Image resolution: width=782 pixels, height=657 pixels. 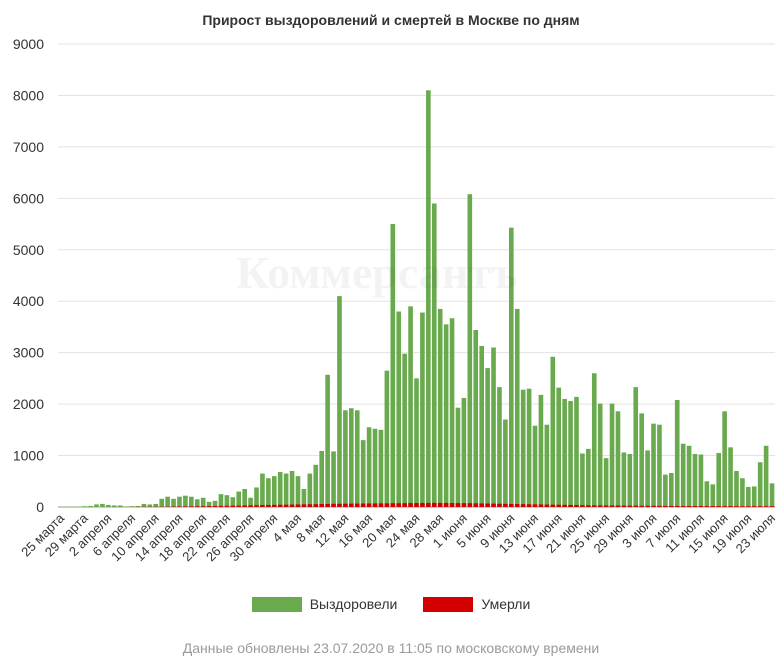 I want to click on y-tick-label: 2000, so click(x=28, y=404).